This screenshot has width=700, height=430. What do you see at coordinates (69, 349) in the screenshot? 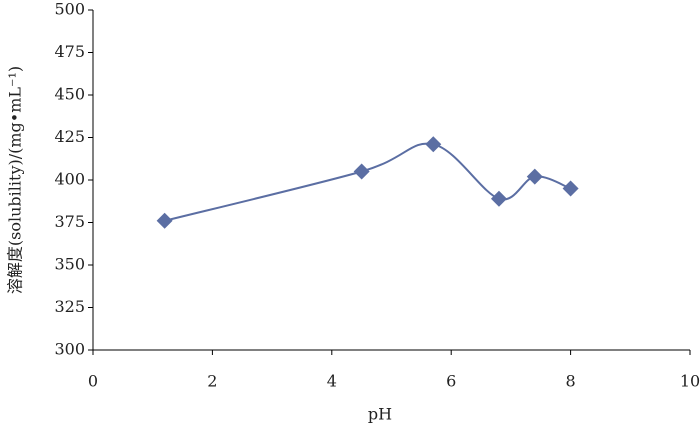
I see `y-tick-label: 300` at bounding box center [69, 349].